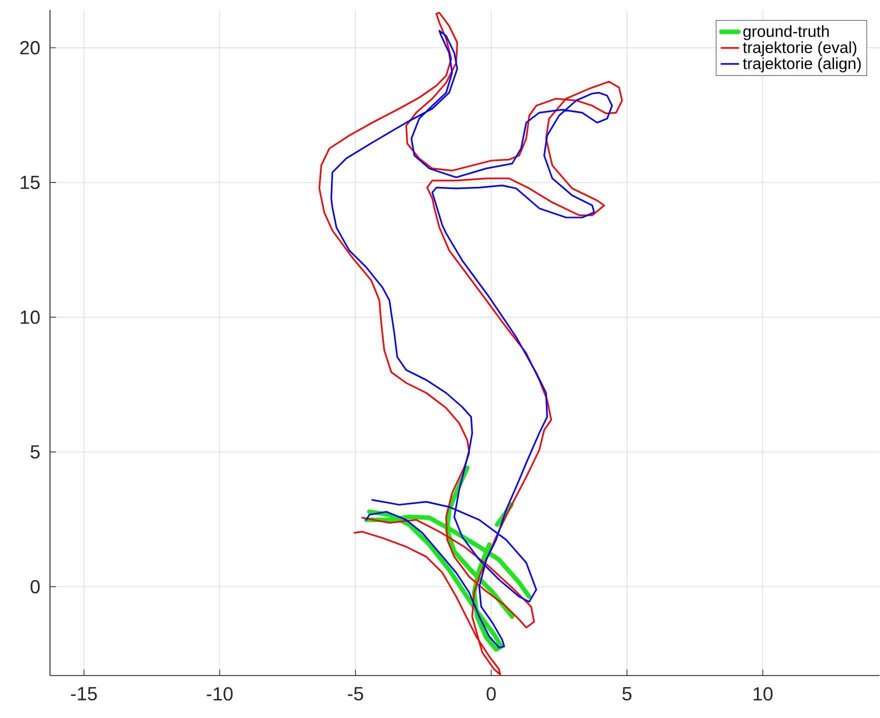  What do you see at coordinates (219, 694) in the screenshot?
I see `x-tick-label: -10` at bounding box center [219, 694].